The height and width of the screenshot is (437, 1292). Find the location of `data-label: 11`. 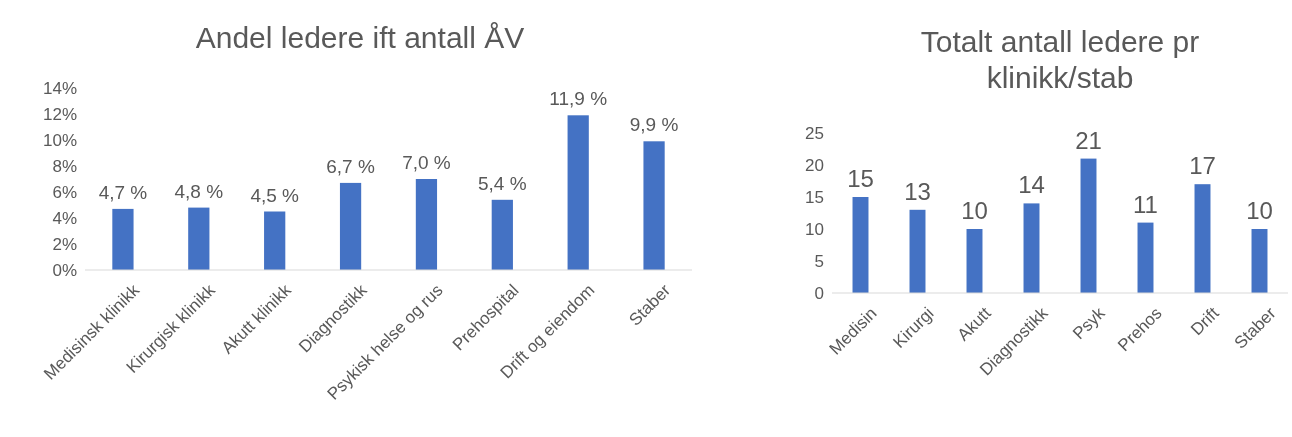

data-label: 11 is located at coordinates (1145, 204).